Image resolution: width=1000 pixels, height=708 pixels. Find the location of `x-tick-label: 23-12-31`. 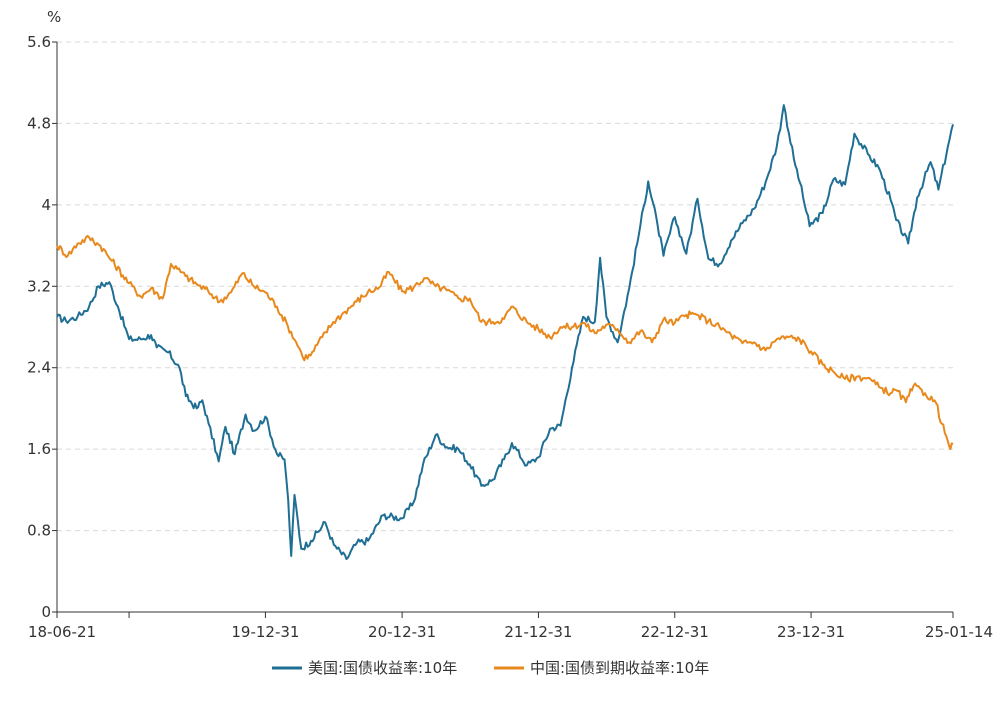

x-tick-label: 23-12-31 is located at coordinates (811, 632).